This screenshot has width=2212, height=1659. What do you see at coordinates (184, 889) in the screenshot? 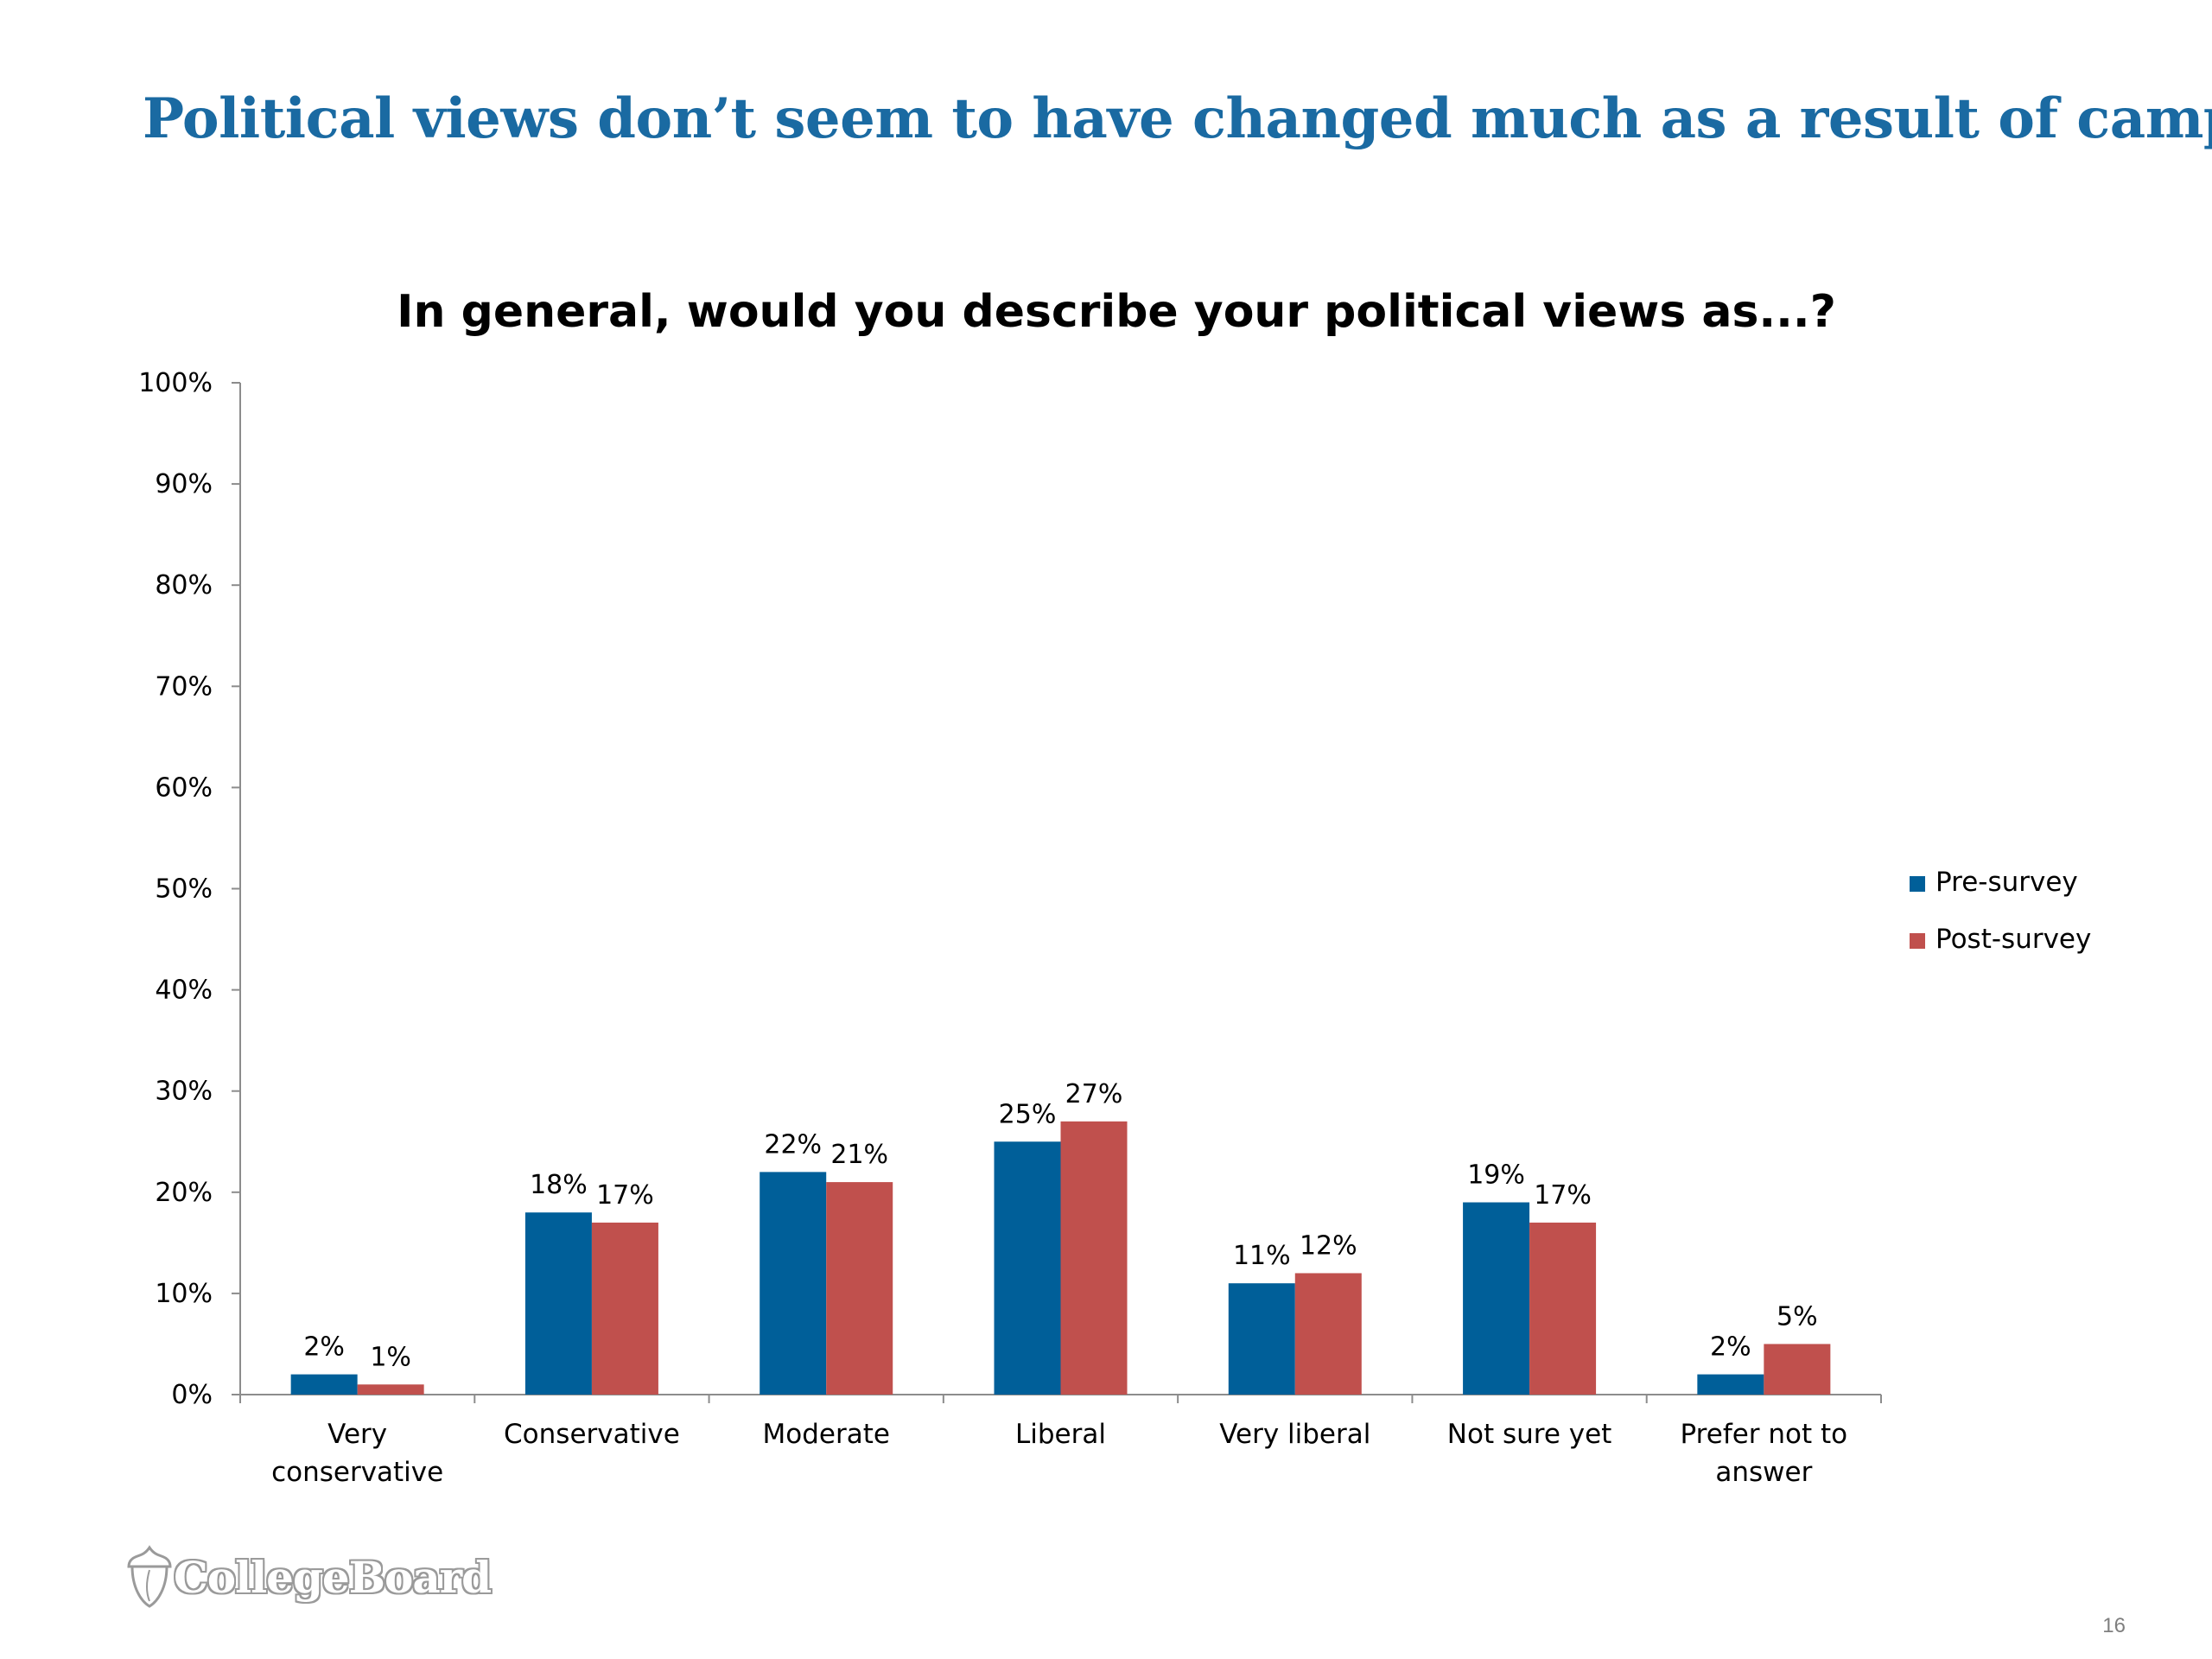
I see `y-tick-label: 50%` at bounding box center [184, 889].